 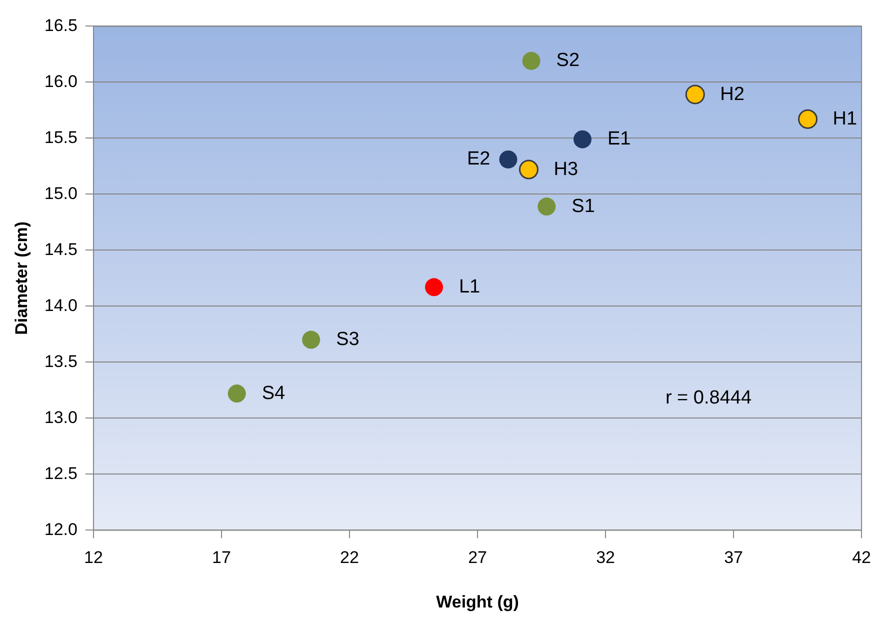 I want to click on x-tick-label: 27, so click(x=477, y=558).